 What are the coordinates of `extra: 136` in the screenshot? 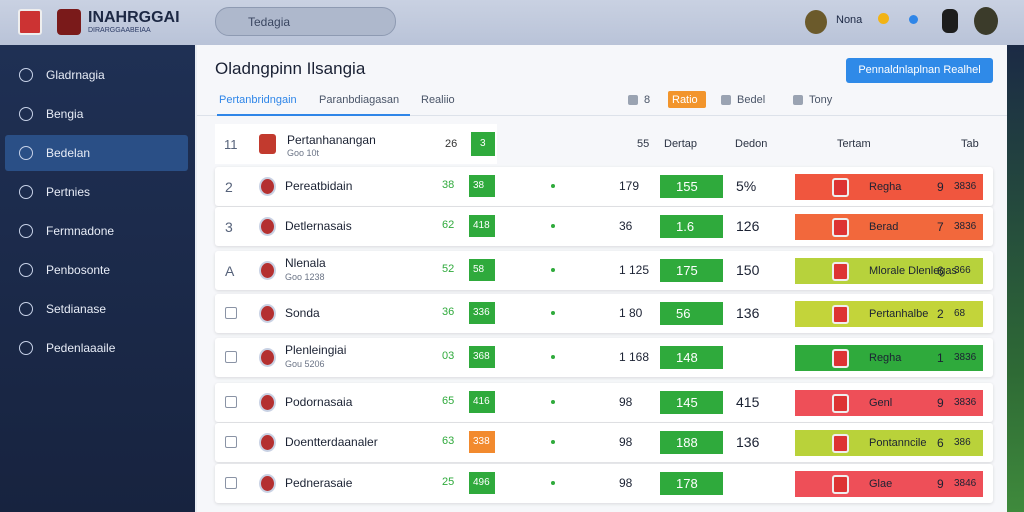 It's located at (748, 313).